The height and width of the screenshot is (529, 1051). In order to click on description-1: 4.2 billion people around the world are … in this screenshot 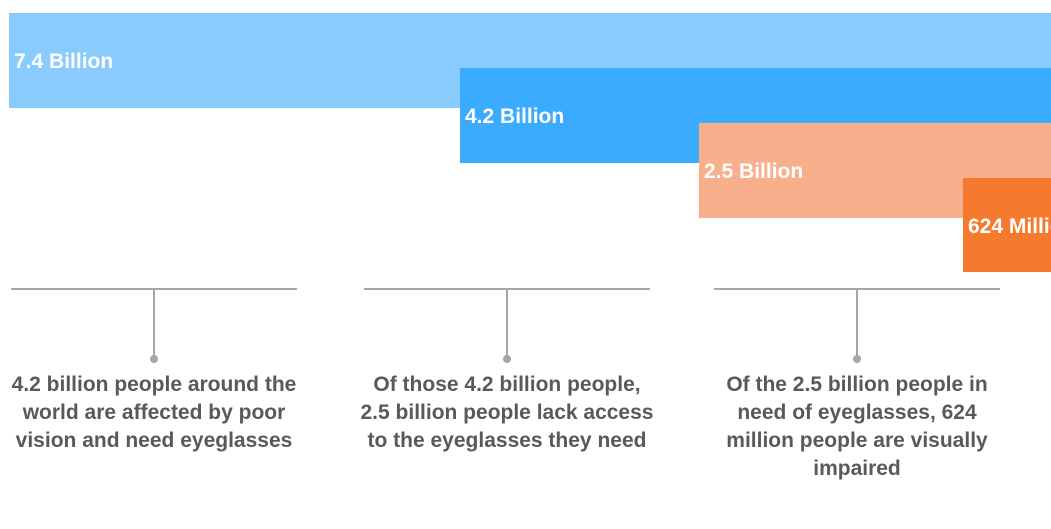, I will do `click(154, 412)`.